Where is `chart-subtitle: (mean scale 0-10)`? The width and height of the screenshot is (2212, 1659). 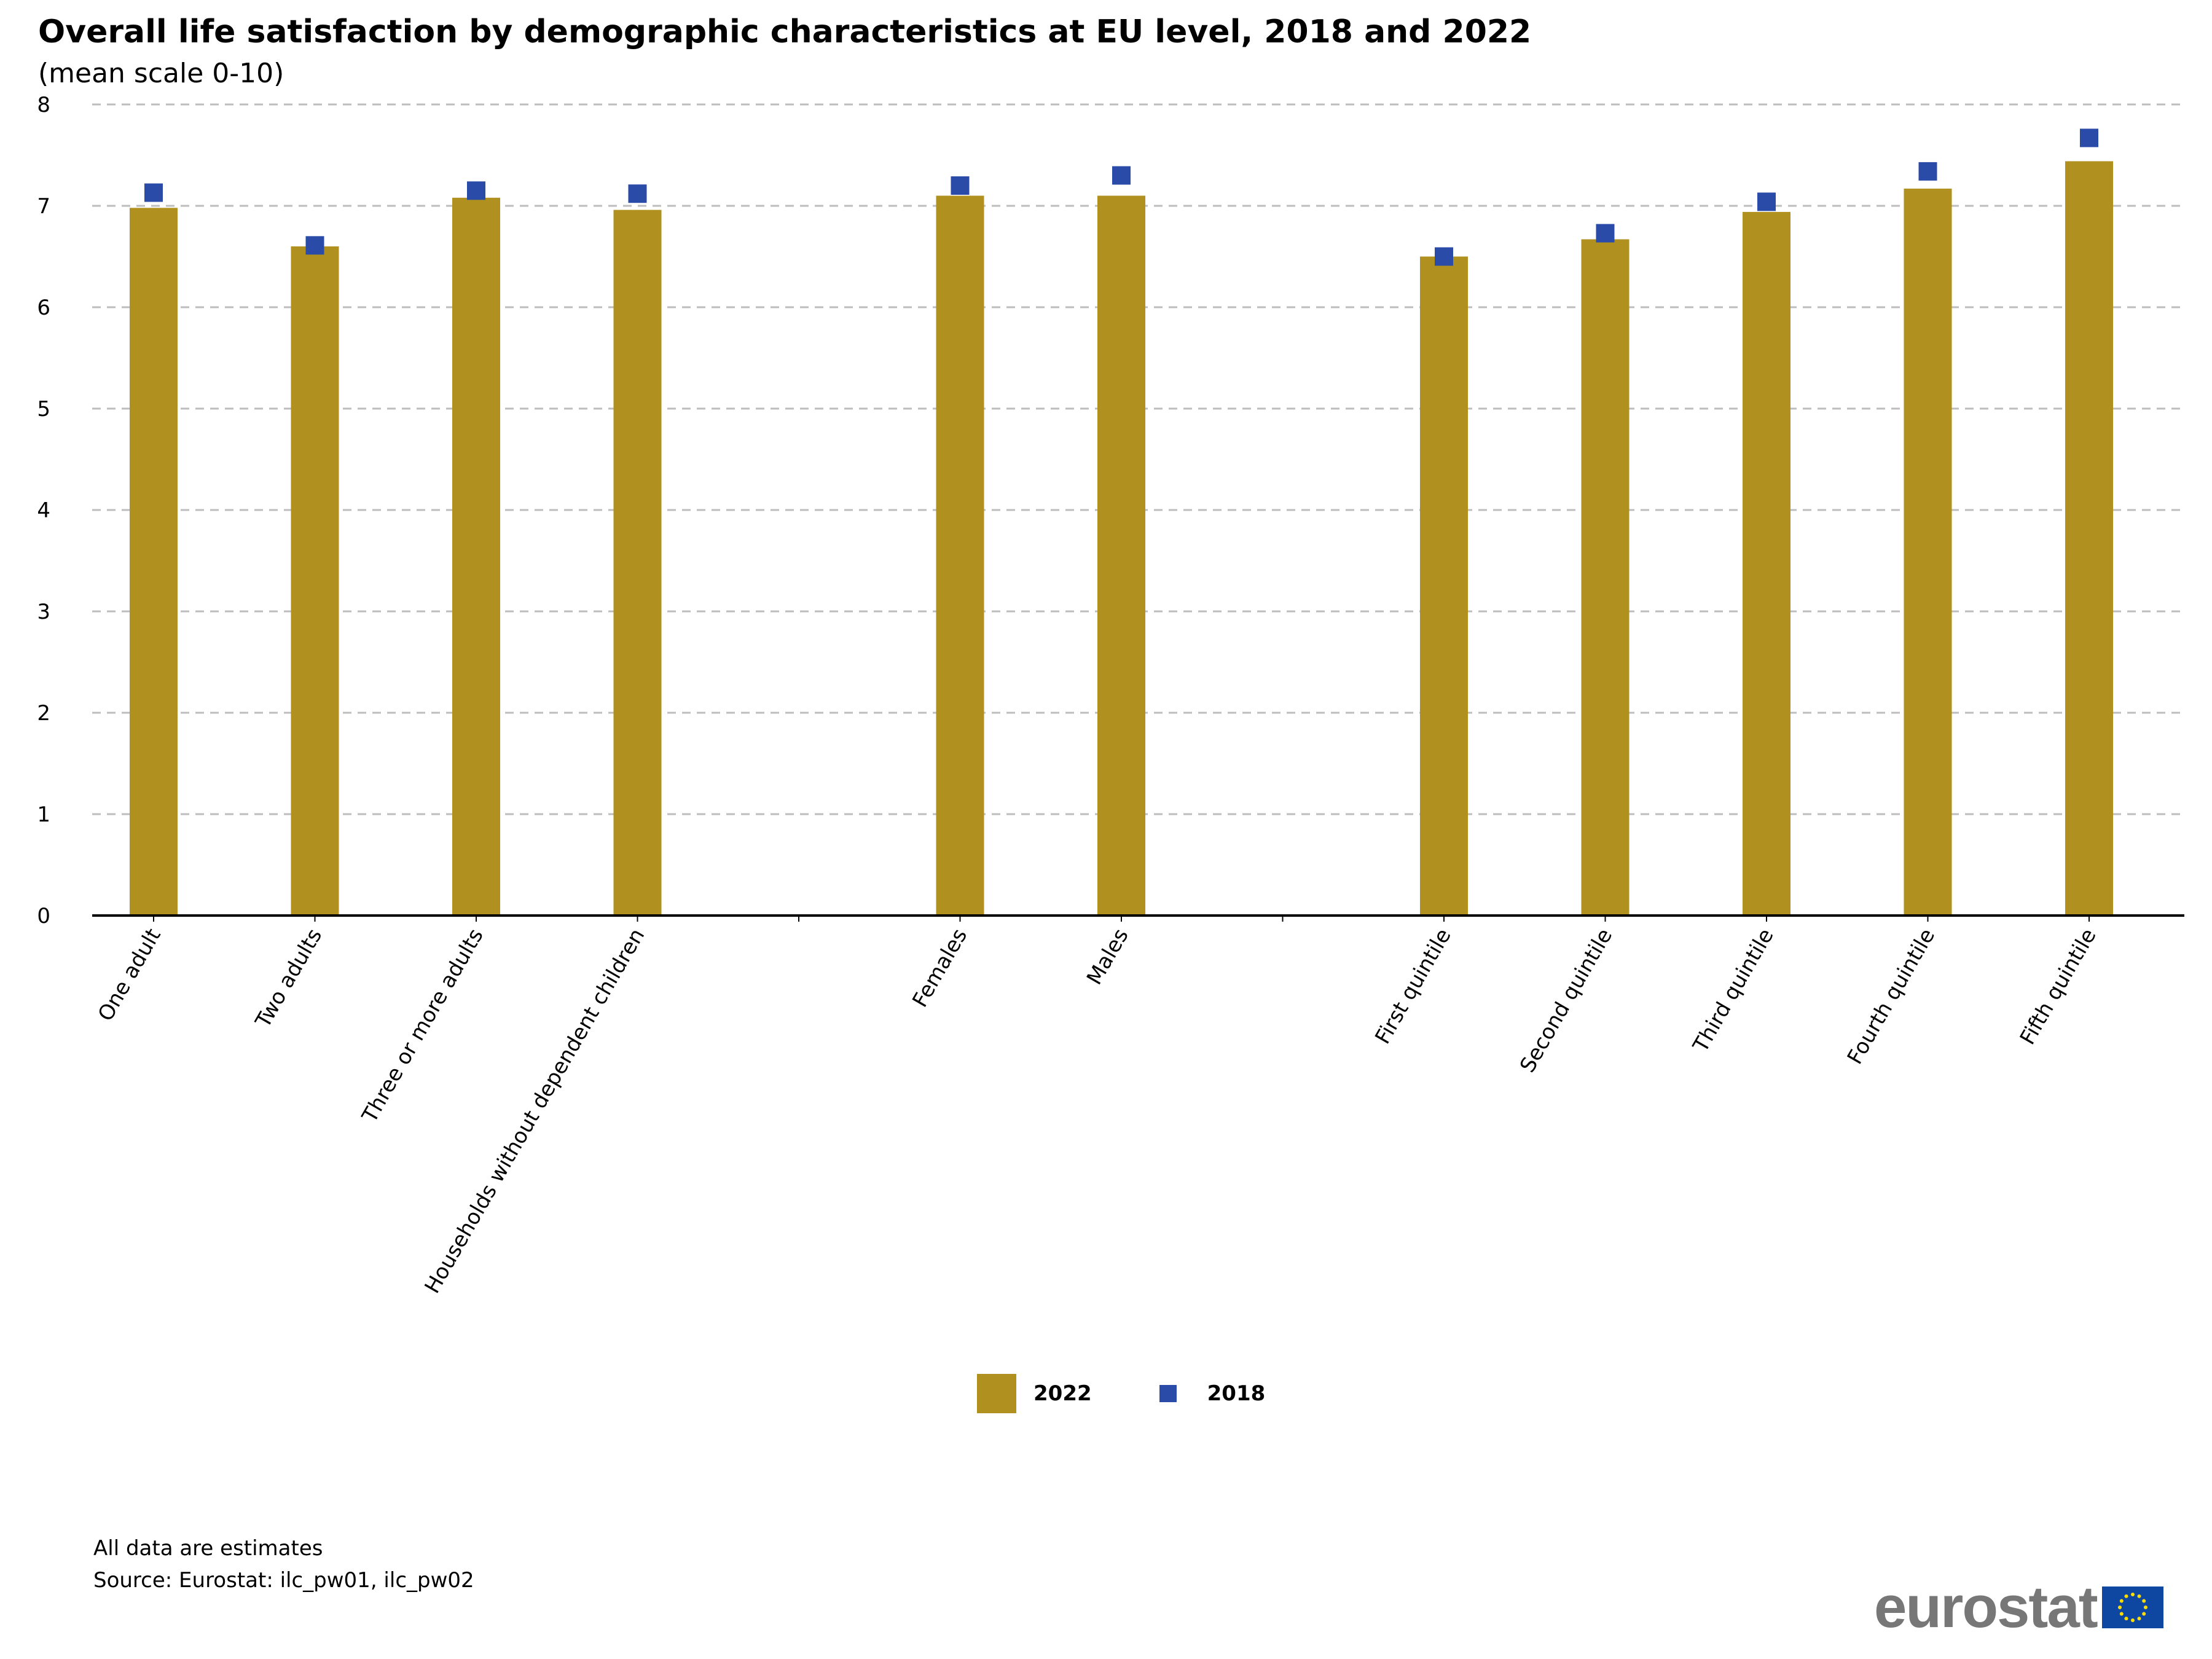 chart-subtitle: (mean scale 0-10) is located at coordinates (161, 73).